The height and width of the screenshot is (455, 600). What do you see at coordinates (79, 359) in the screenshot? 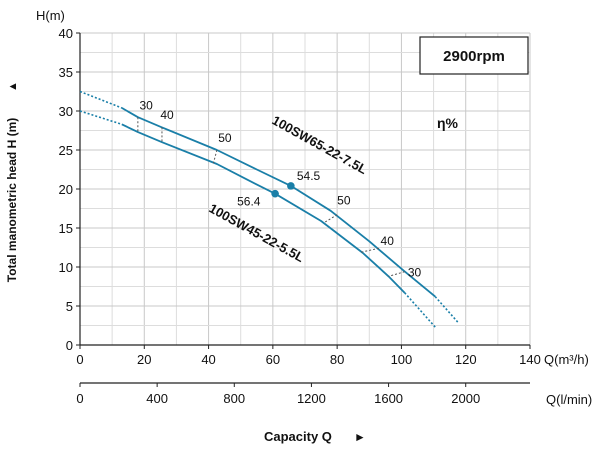
I see `x-tick-label: 0` at bounding box center [79, 359].